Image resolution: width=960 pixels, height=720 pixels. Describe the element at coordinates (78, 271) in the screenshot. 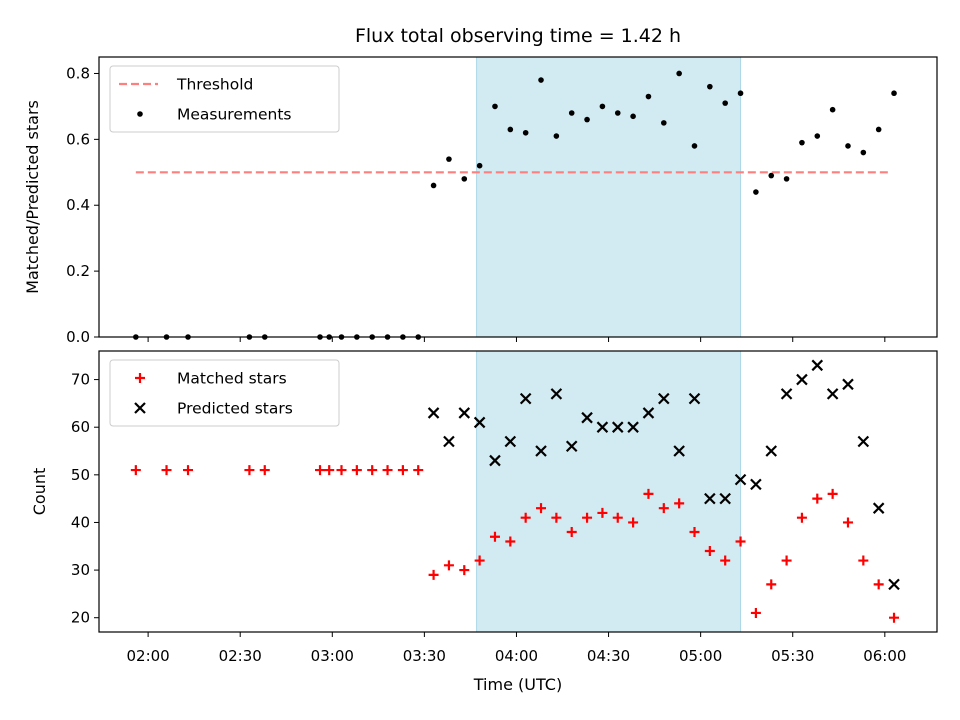

I see `y-tick-label: 0.2` at that location.